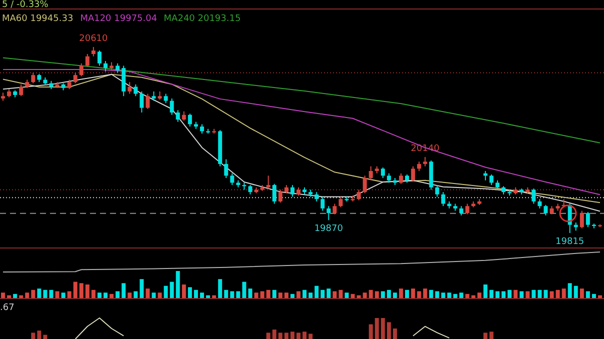 The height and width of the screenshot is (339, 604). Describe the element at coordinates (202, 19) in the screenshot. I see `text: MA240 20193.15` at that location.